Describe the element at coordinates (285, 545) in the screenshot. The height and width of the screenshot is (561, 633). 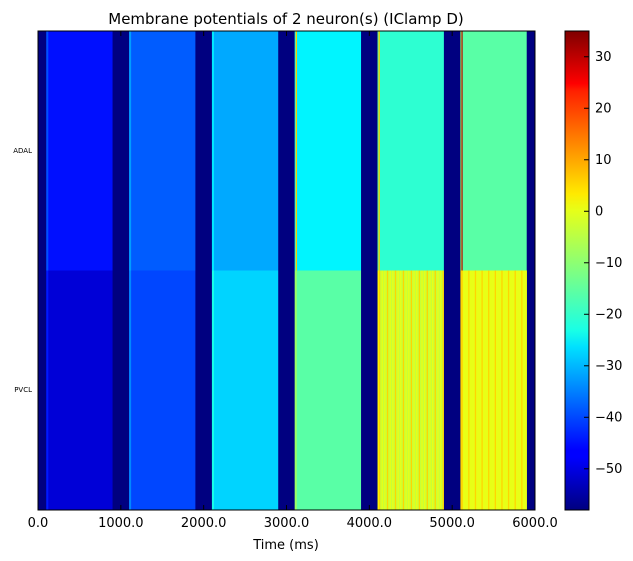
I see `x-axis-label: Time (ms)` at that location.